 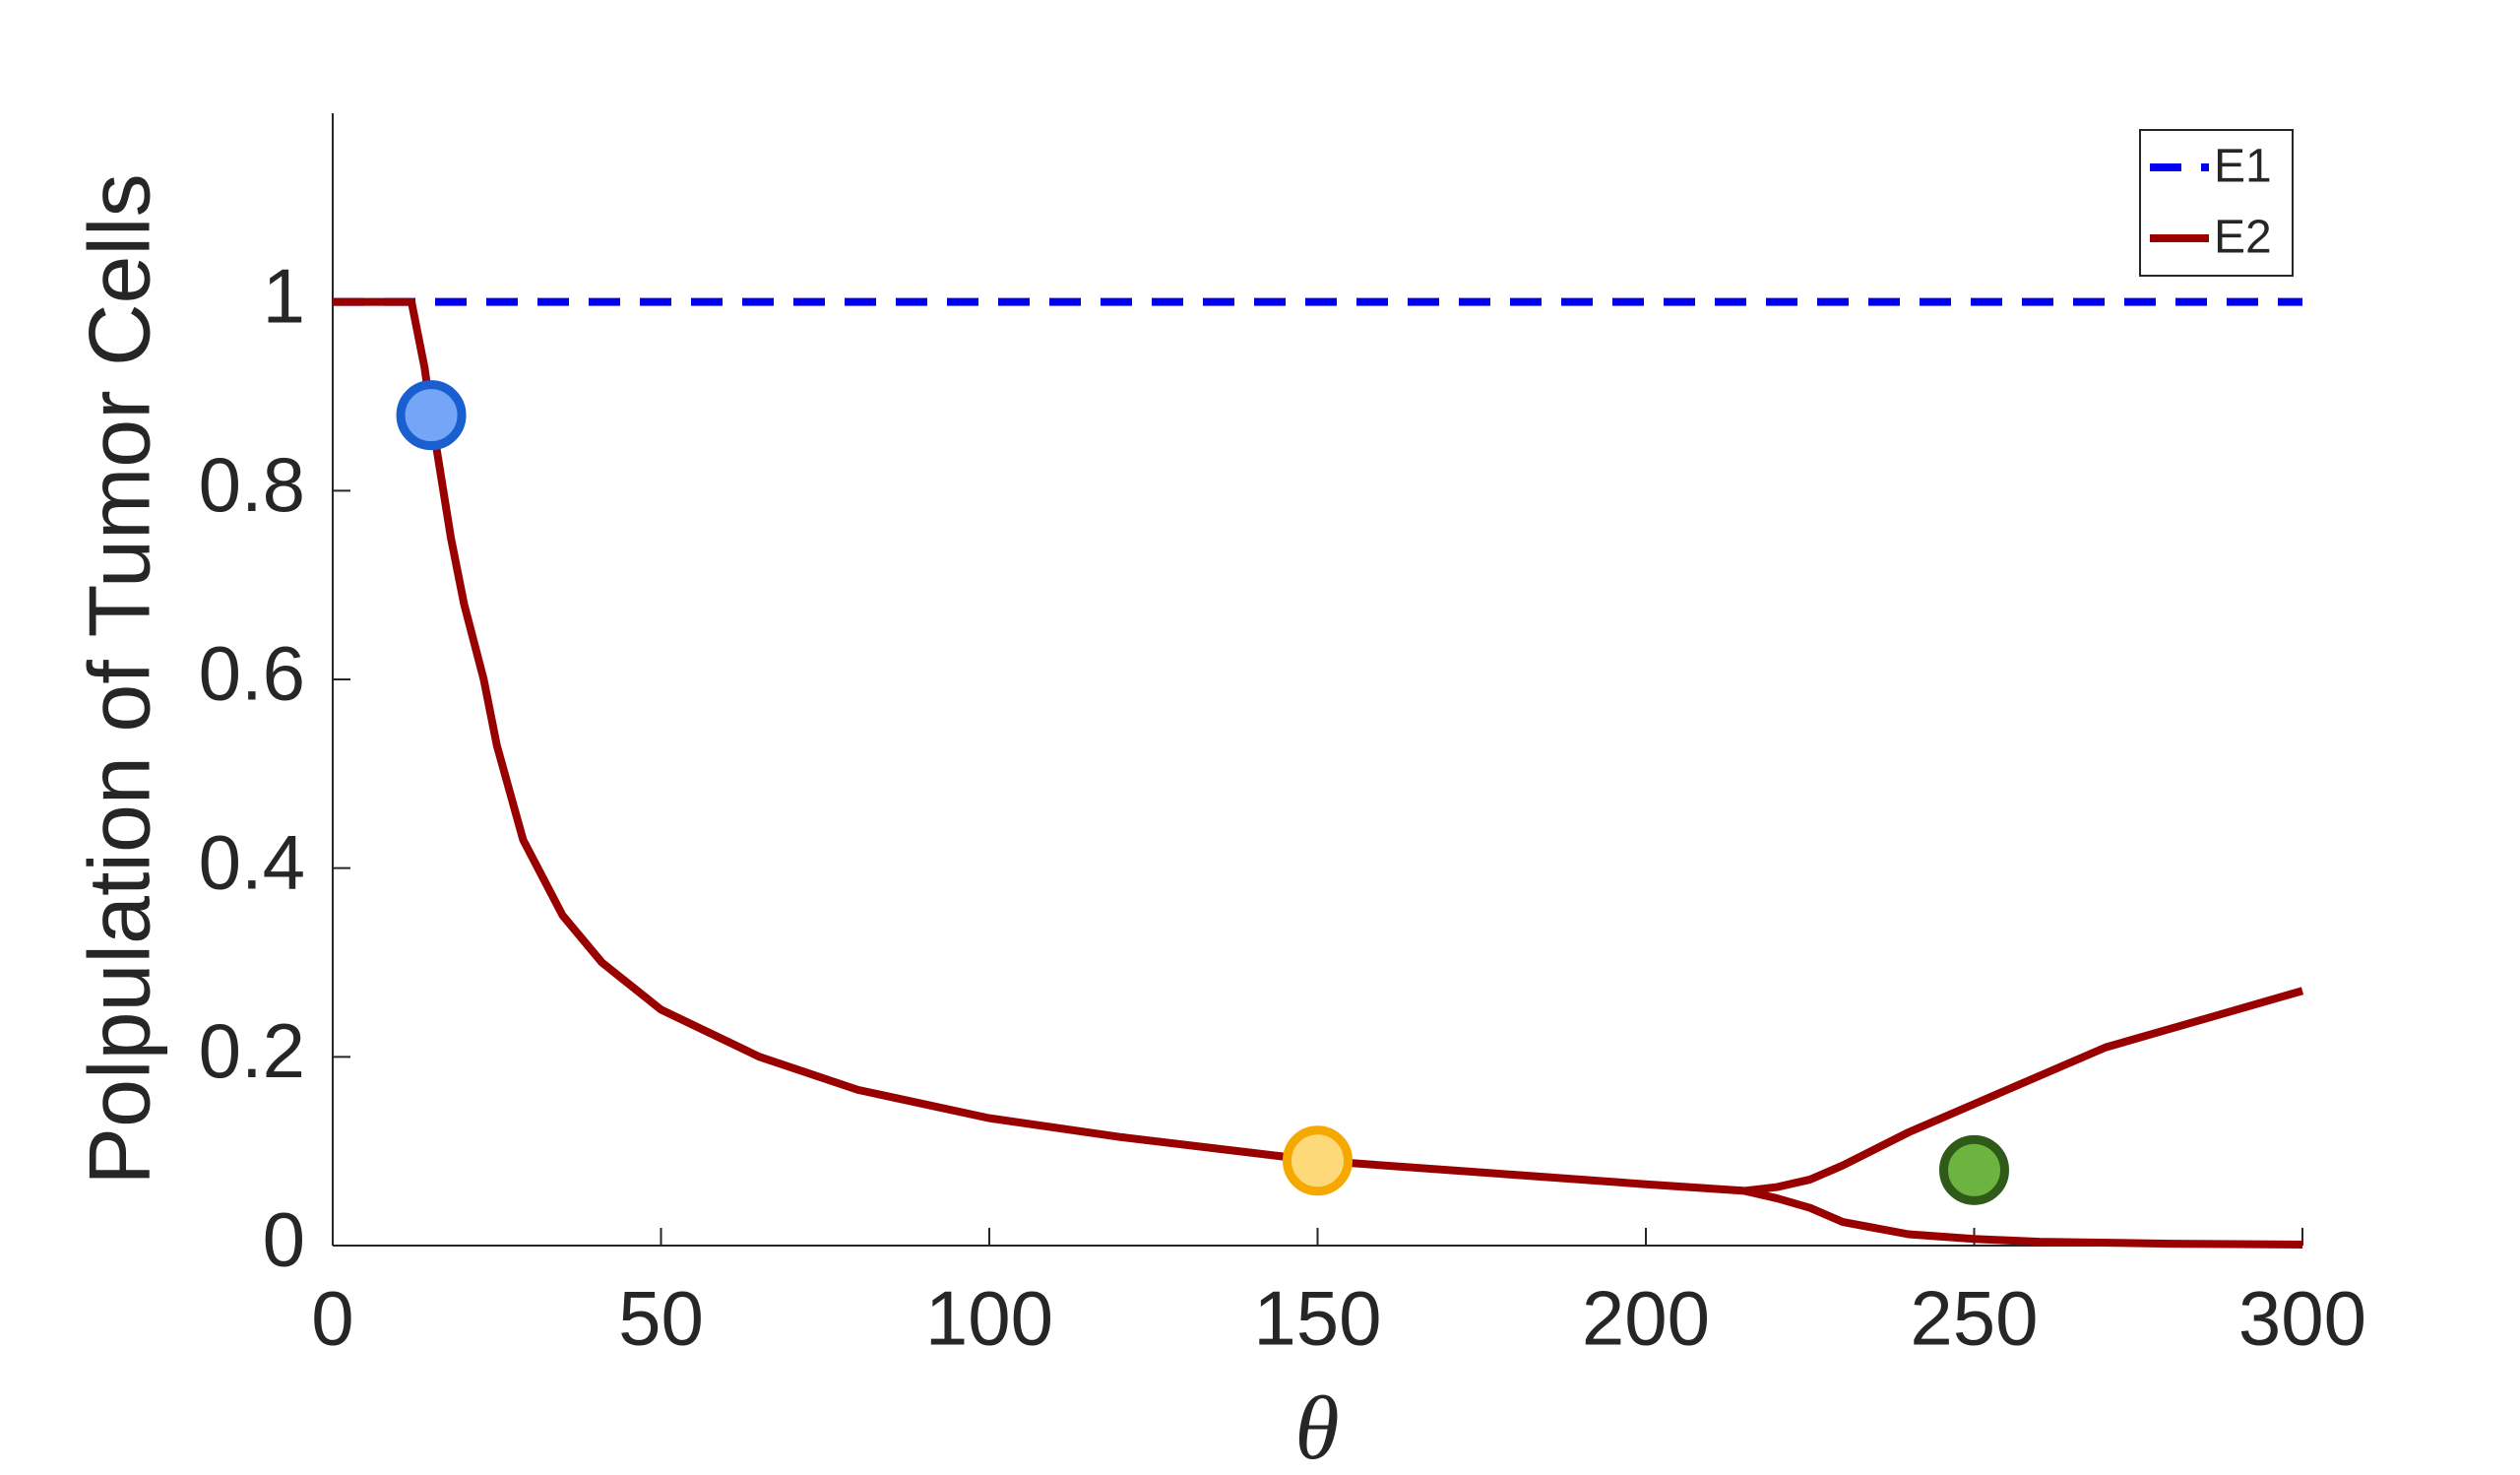 I want to click on x-tick-label: 100, so click(x=989, y=1318).